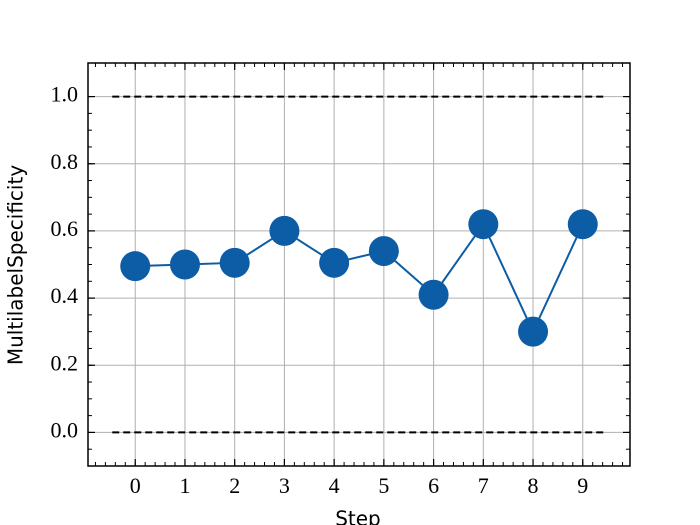 The image size is (700, 525). Describe the element at coordinates (234, 485) in the screenshot. I see `x-tick-label: 2` at that location.